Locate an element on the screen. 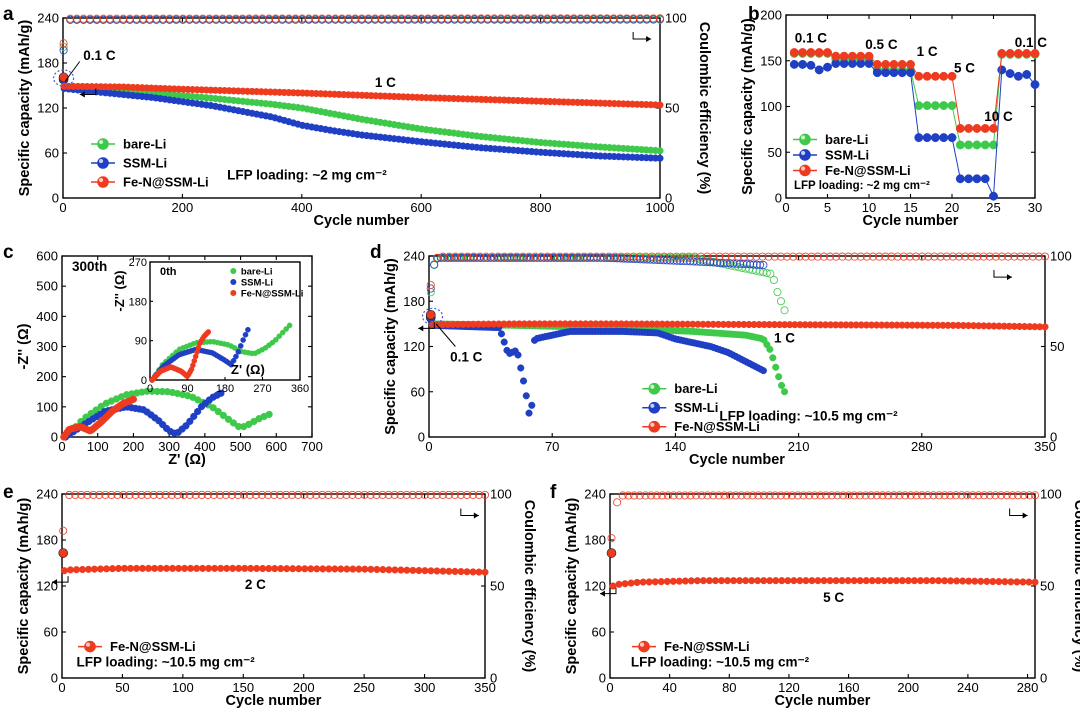 The width and height of the screenshot is (1080, 719). nyquist-point-ssm-inset is located at coordinates (236, 356).